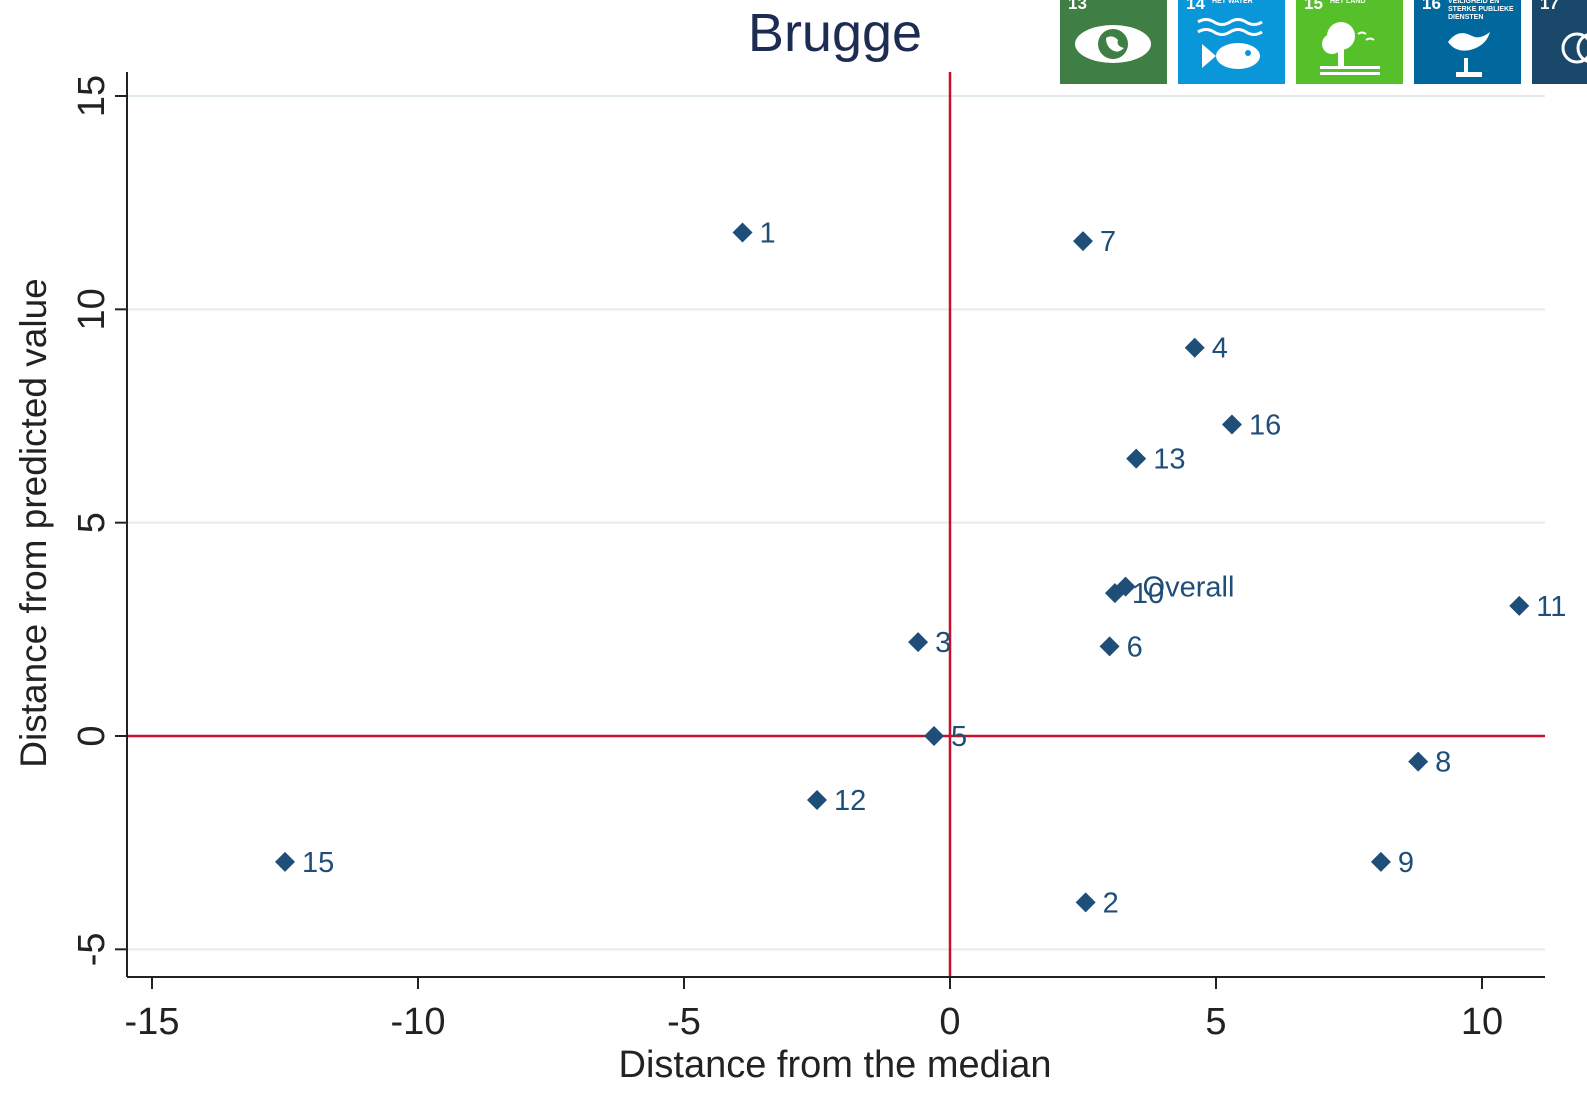  Describe the element at coordinates (1349, 42) in the screenshot. I see `sdg-tile-15: 15 Het land` at that location.